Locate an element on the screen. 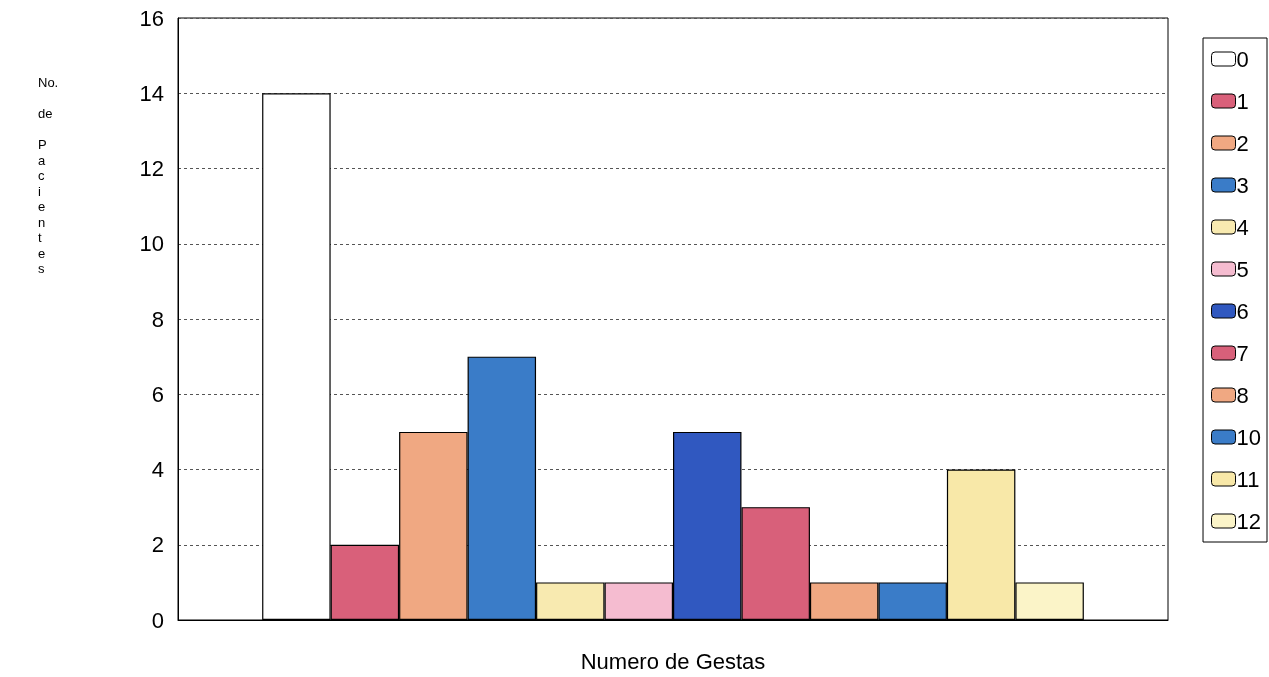 Image resolution: width=1269 pixels, height=677 pixels. legend-label: 2 is located at coordinates (1242, 143).